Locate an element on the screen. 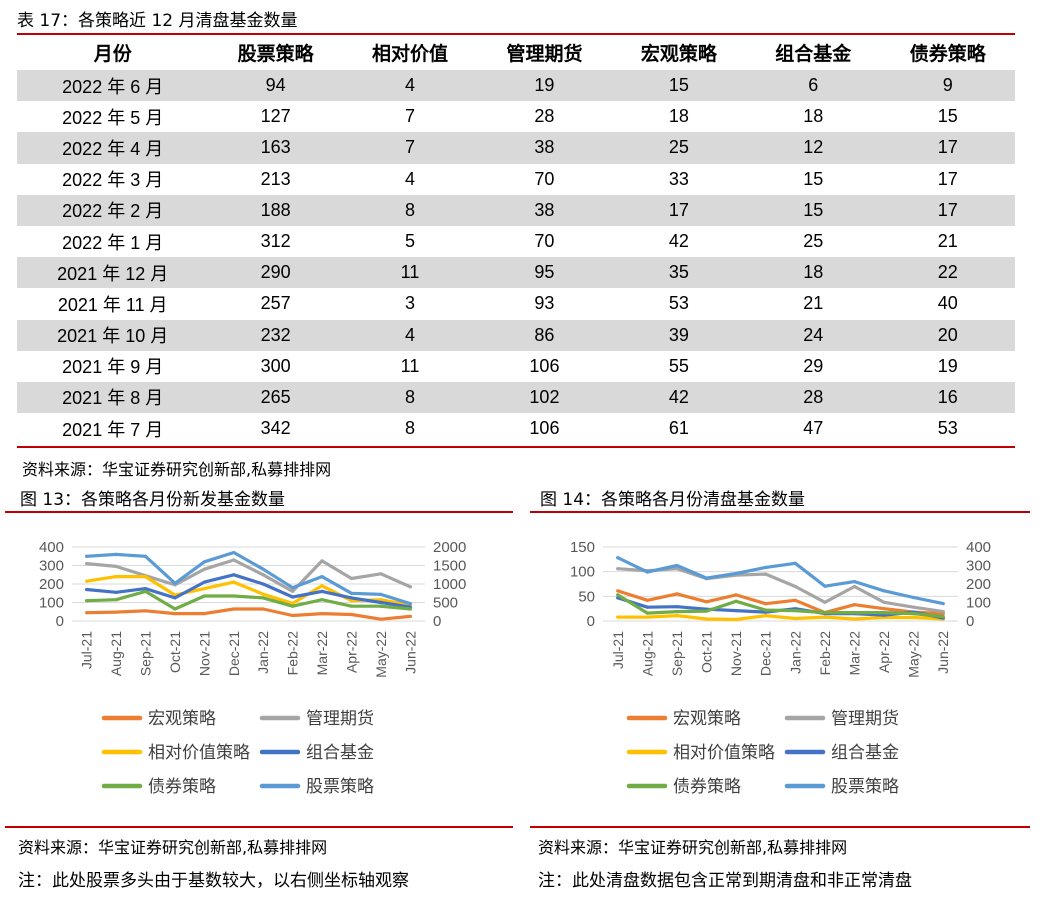  table-row: 2021 年 10 月 232 4 86 39 24 20 is located at coordinates (516, 335).